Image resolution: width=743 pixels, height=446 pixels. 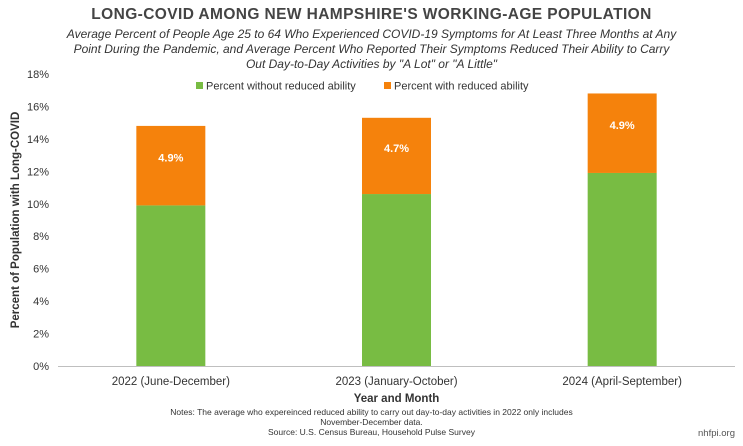 I want to click on legend-label: Percent without reduced ability, so click(x=281, y=87).